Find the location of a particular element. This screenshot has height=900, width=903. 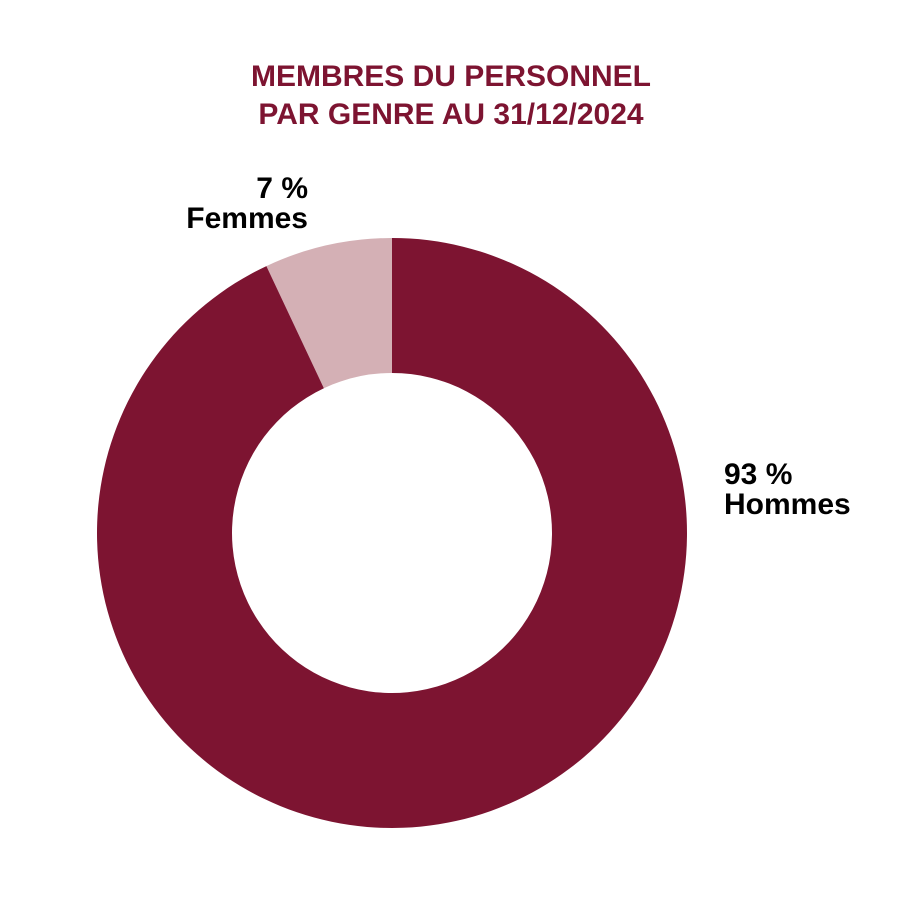

slice-label-femmes: 7 % Femmes is located at coordinates (247, 203).